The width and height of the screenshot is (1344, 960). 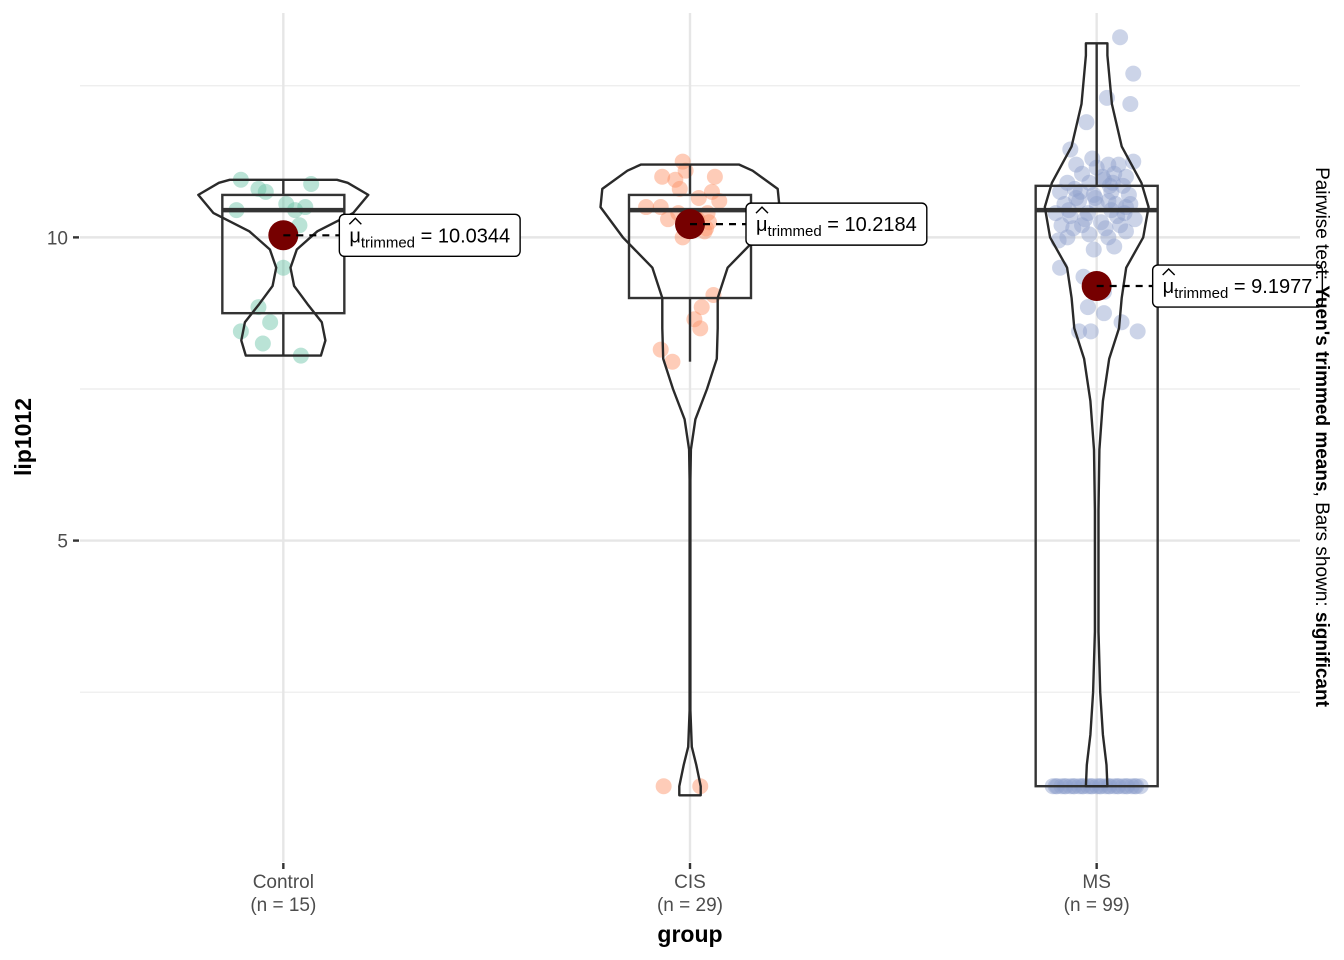 I want to click on trimmed-mean-label: μtrimmed = 10.0344, so click(x=429, y=235).